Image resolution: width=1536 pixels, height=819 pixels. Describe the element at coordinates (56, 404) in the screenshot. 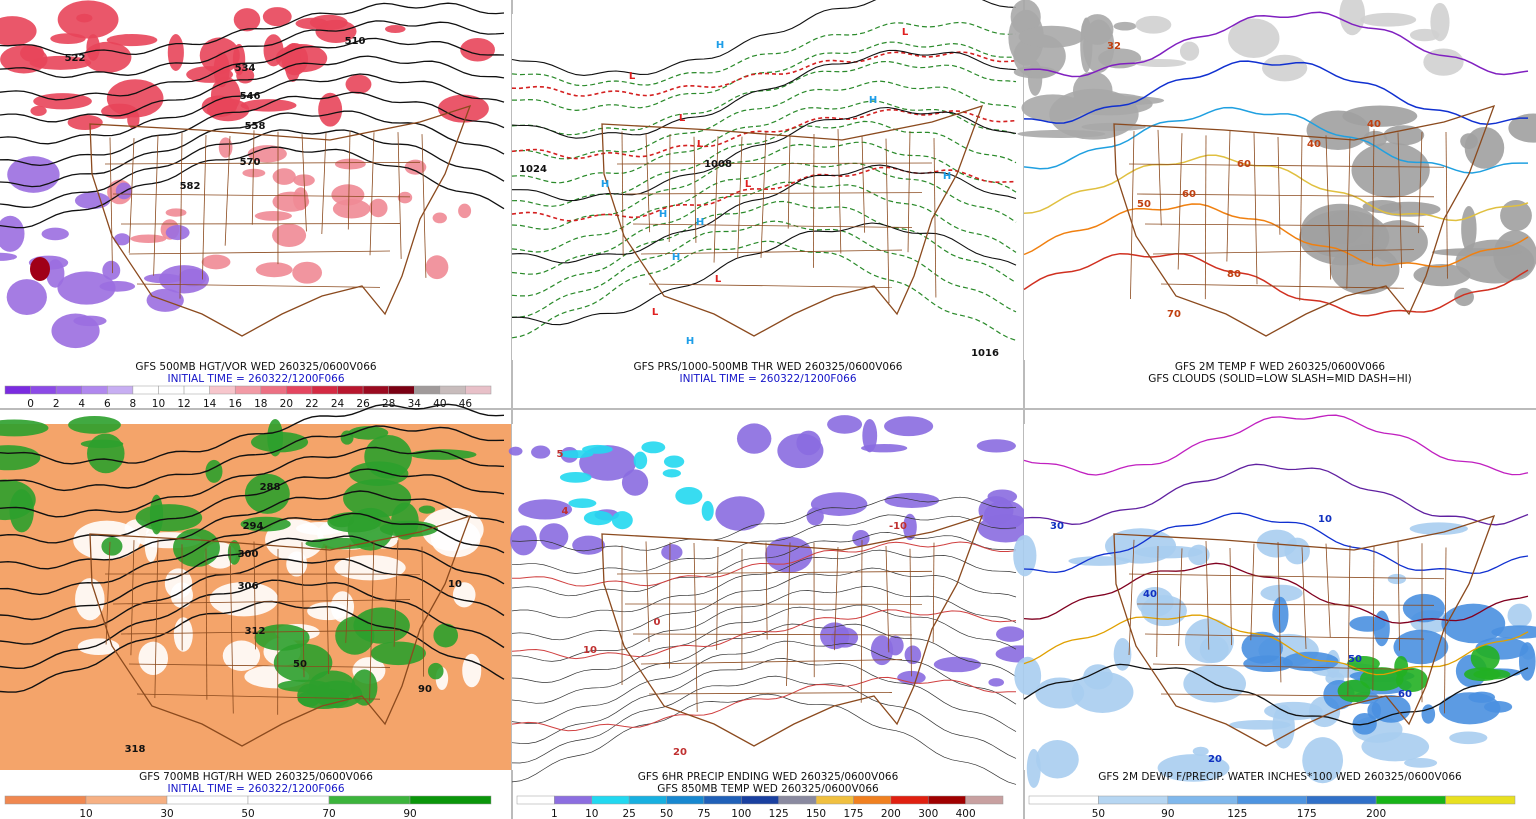

I see `colorbar-label: 2` at that location.